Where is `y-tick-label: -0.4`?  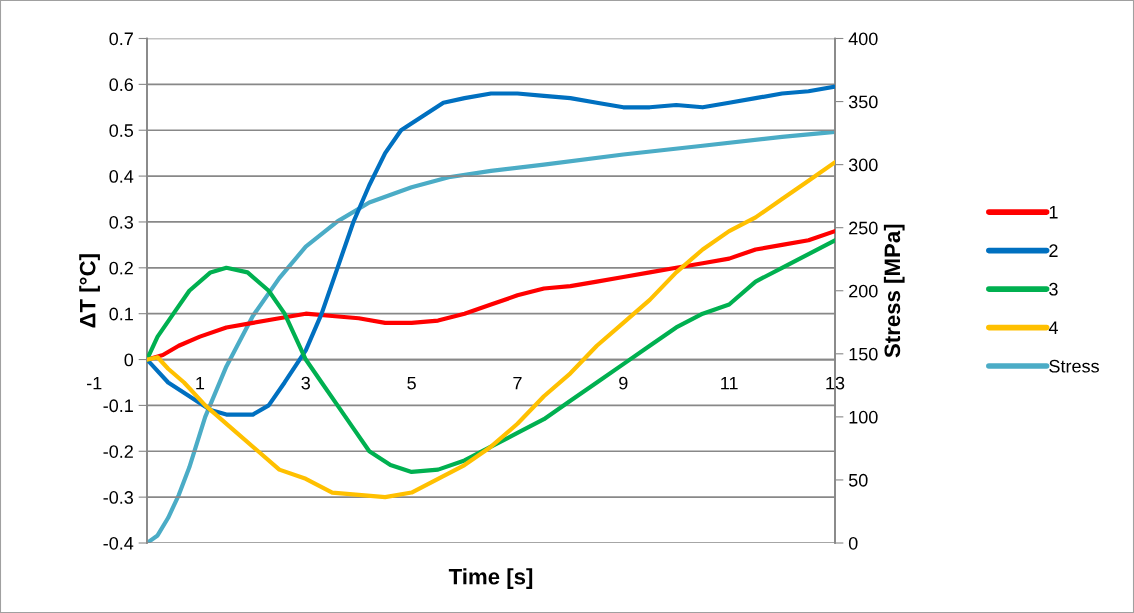
y-tick-label: -0.4 is located at coordinates (118, 543).